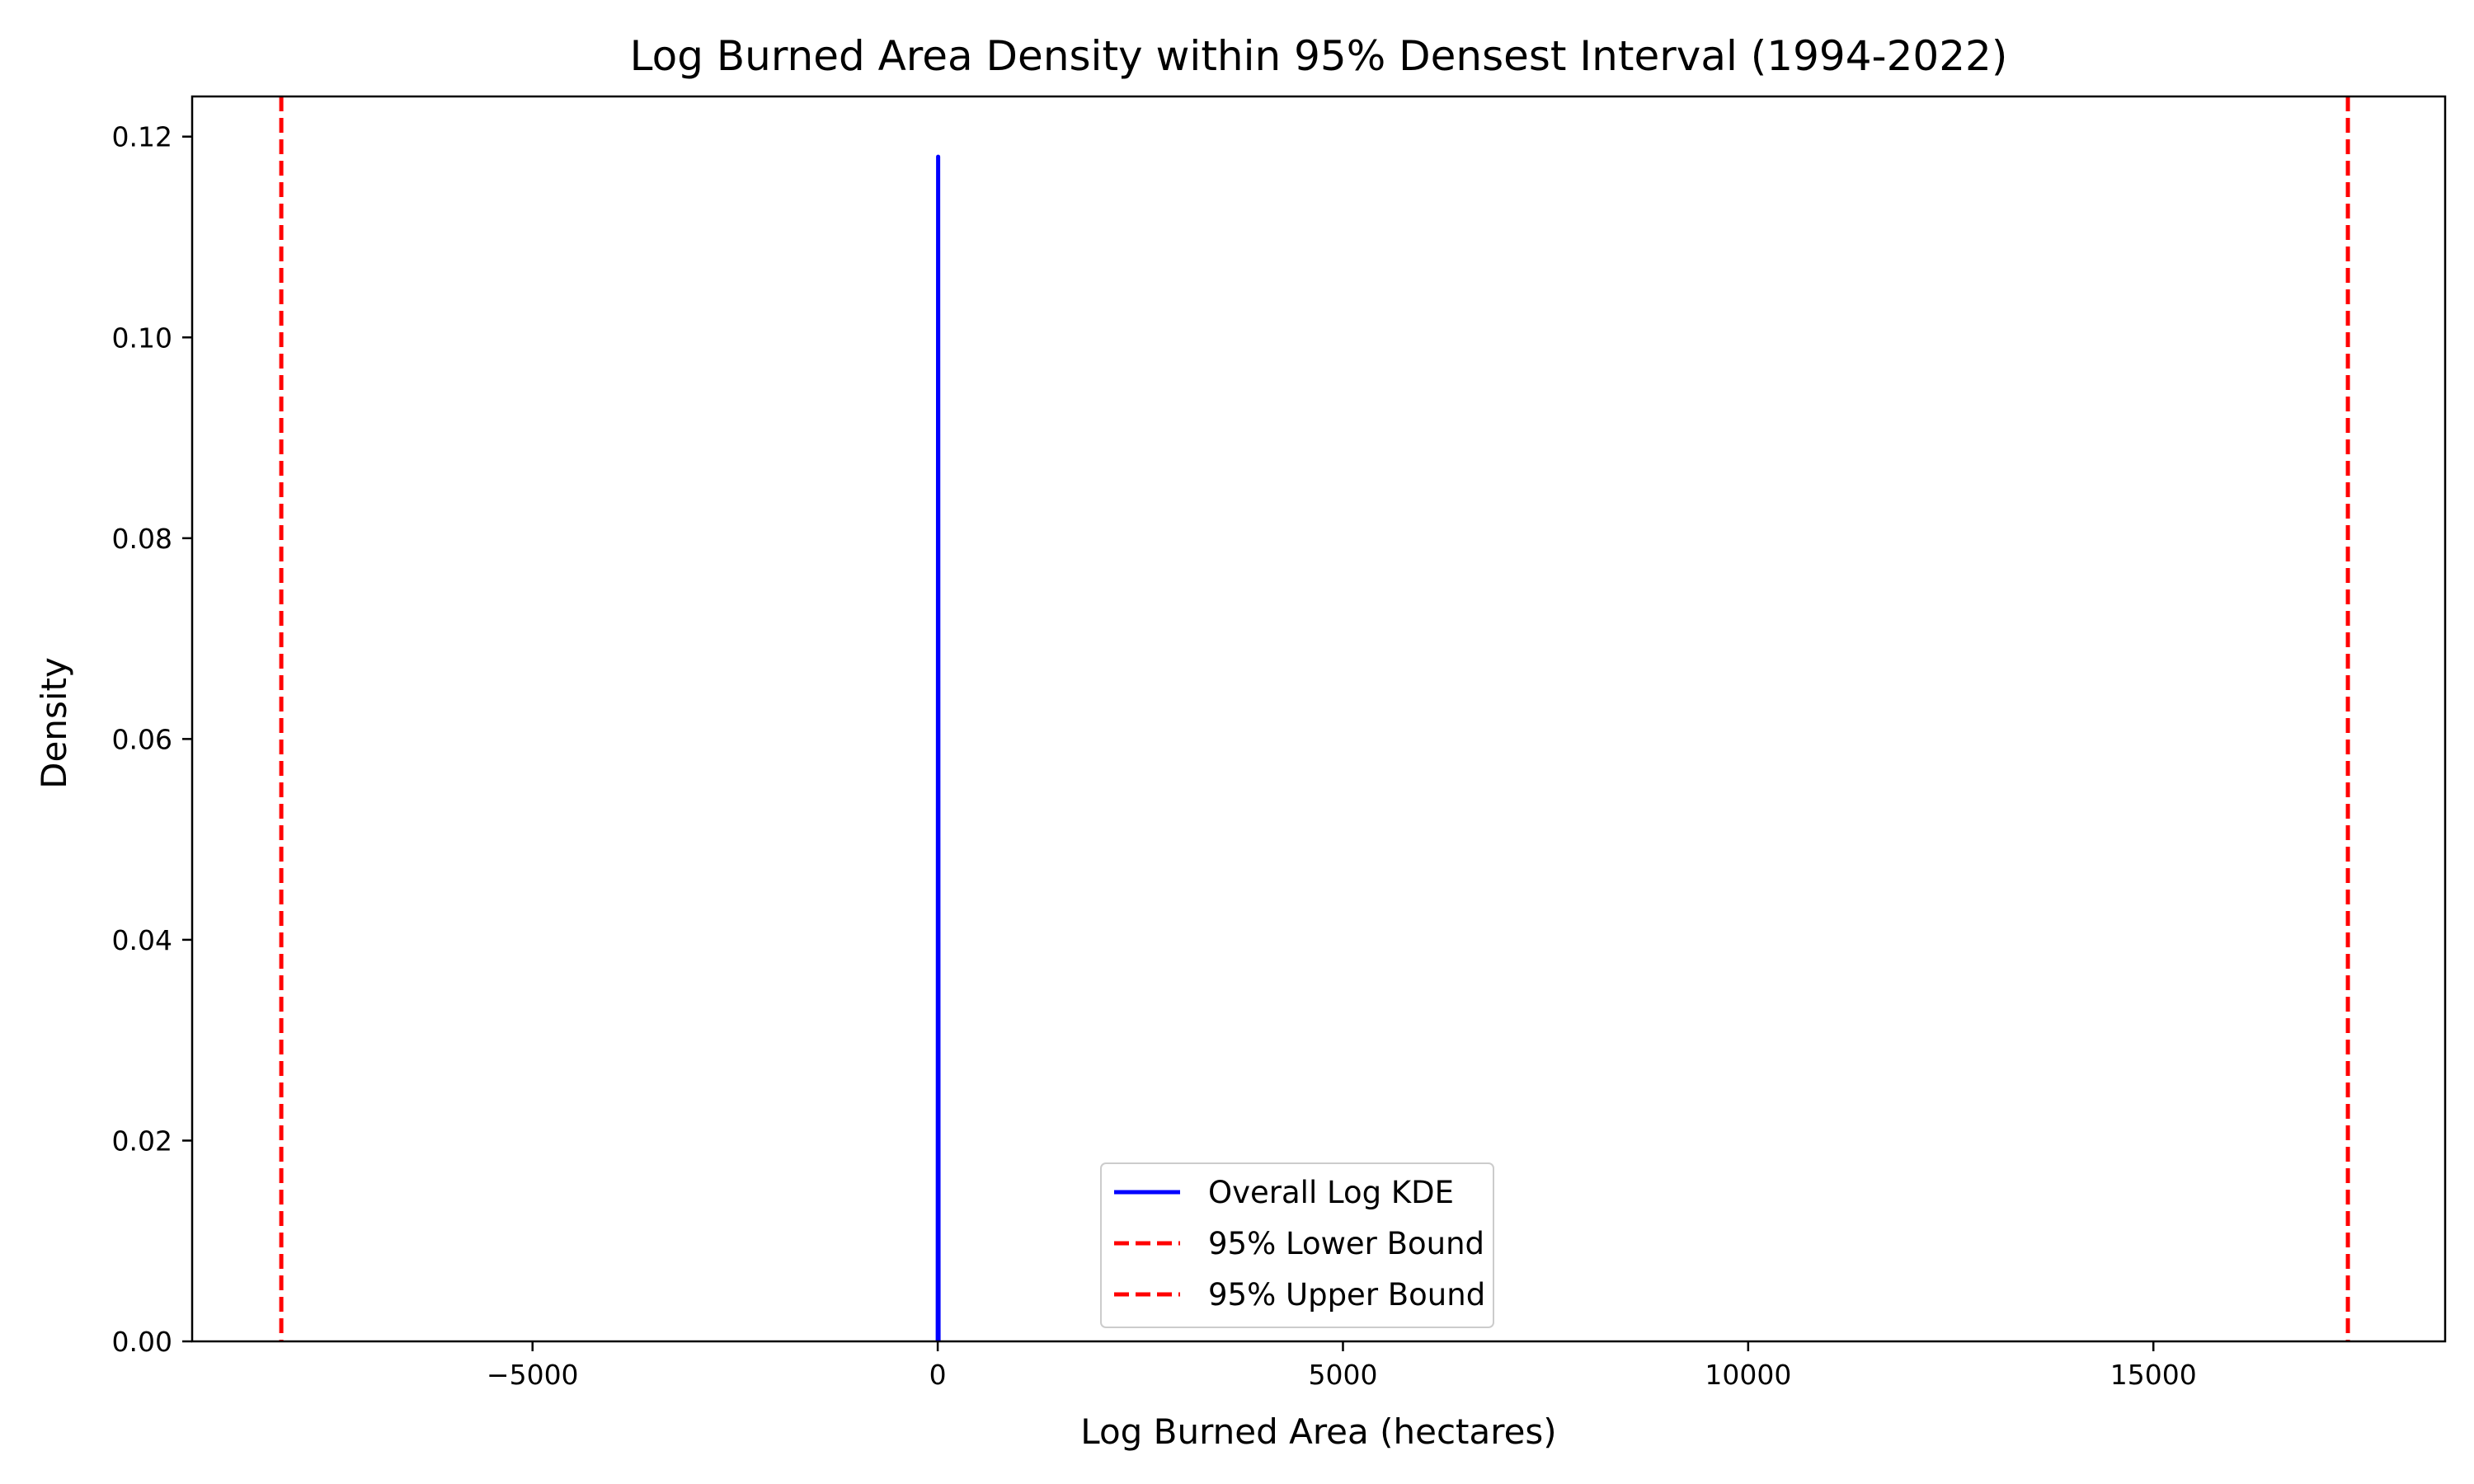 This screenshot has width=2474, height=1484. I want to click on legend-label: 95% Upper Bound, so click(1346, 1295).